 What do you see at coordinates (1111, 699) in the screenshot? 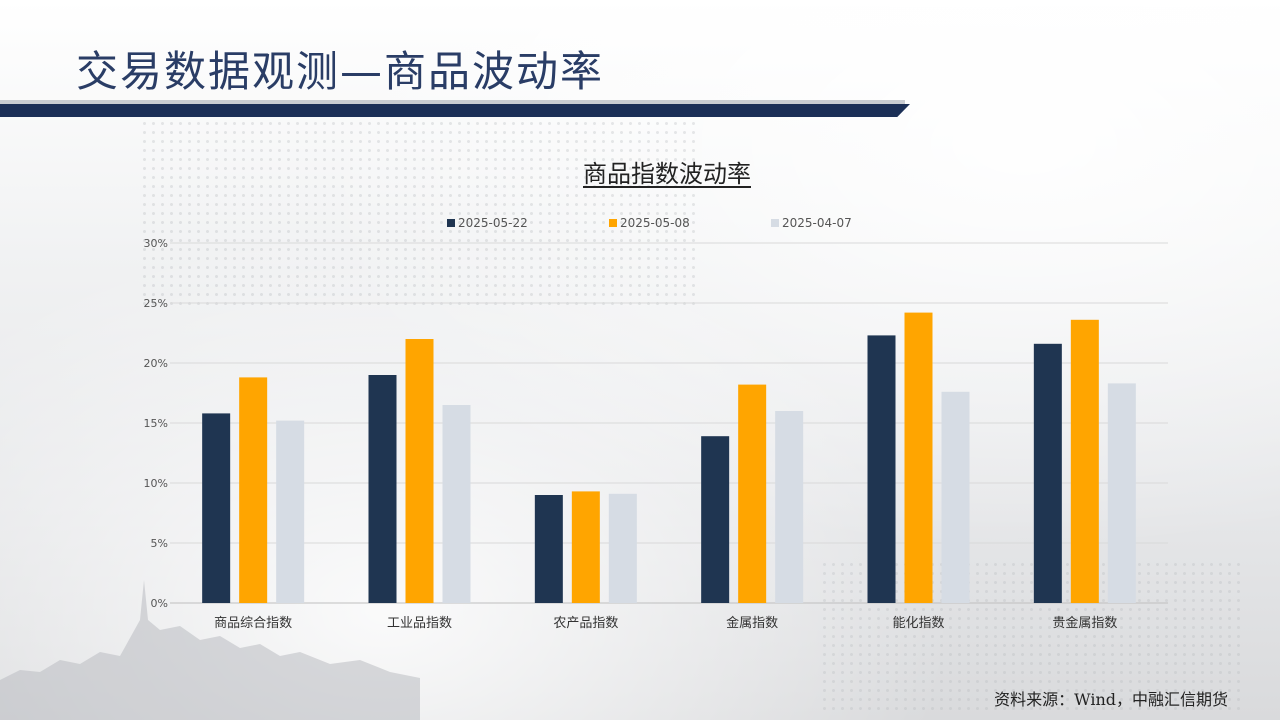
I see `source-note: 资料来源：Wind，中融汇信期货` at bounding box center [1111, 699].